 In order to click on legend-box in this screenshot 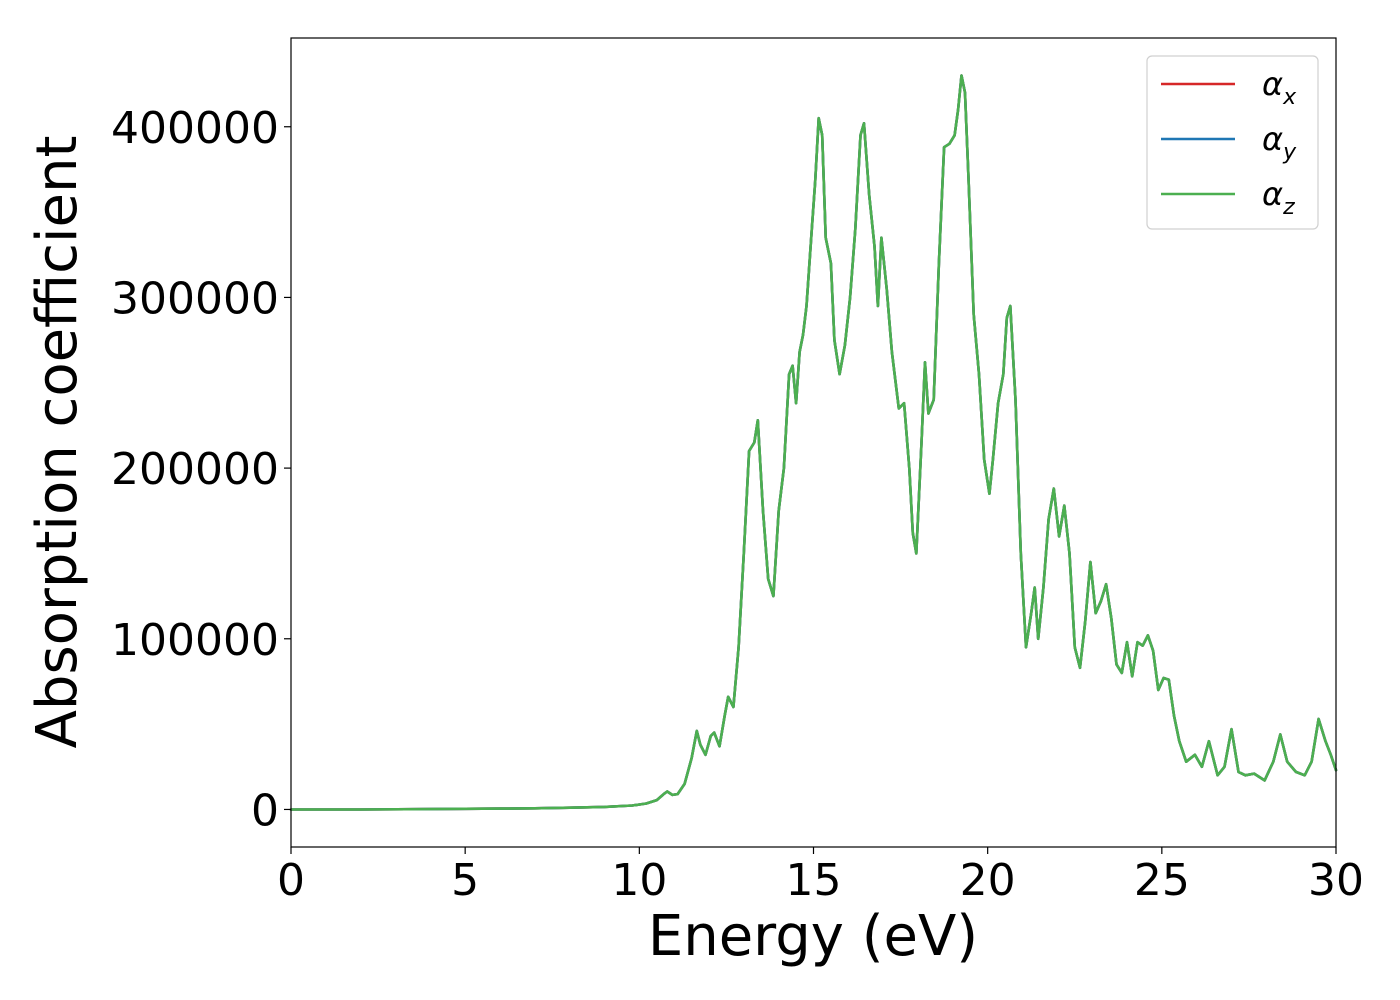, I will do `click(1232, 142)`.